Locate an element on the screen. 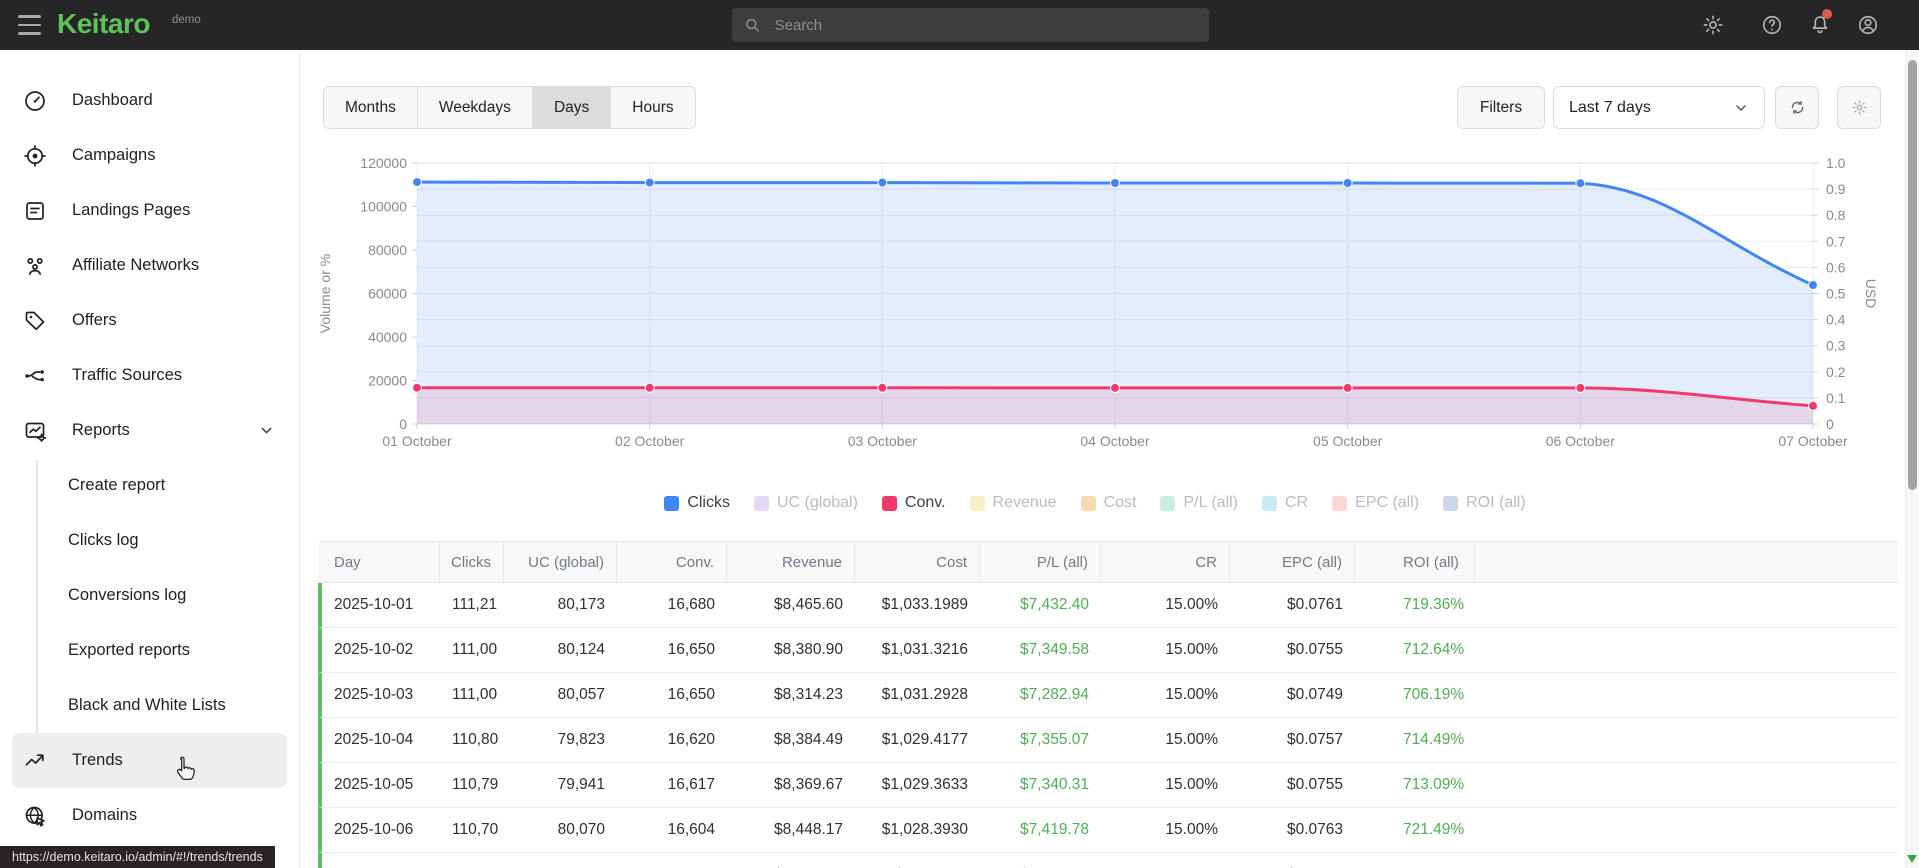  svg-text: 02 October is located at coordinates (650, 441).